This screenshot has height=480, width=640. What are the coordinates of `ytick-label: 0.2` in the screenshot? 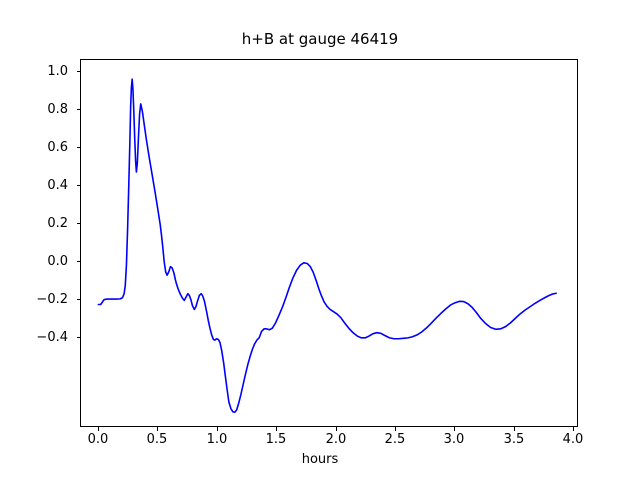 It's located at (57, 223).